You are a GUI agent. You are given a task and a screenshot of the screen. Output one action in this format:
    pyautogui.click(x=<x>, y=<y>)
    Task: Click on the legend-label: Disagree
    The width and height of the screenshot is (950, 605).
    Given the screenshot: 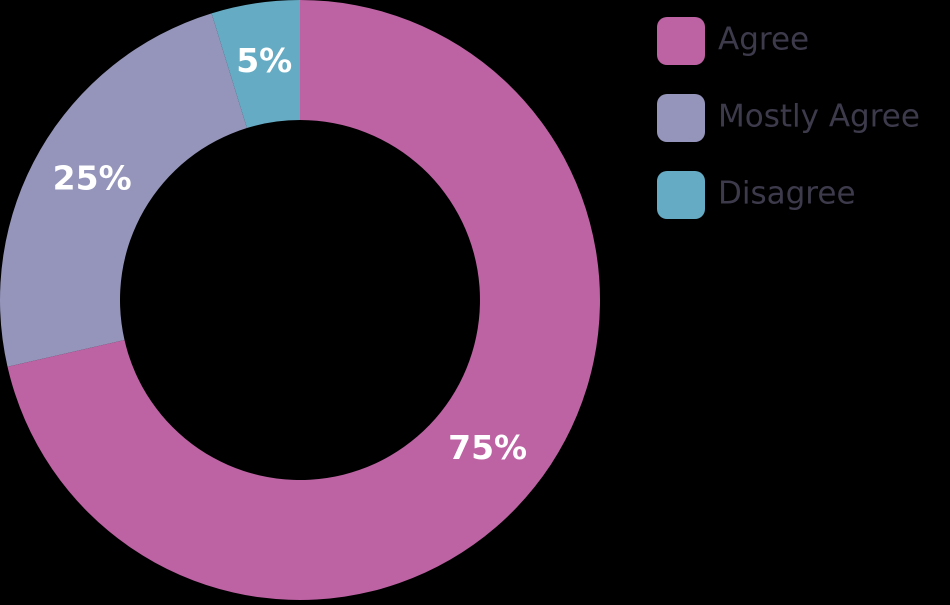 What is the action you would take?
    pyautogui.click(x=787, y=194)
    